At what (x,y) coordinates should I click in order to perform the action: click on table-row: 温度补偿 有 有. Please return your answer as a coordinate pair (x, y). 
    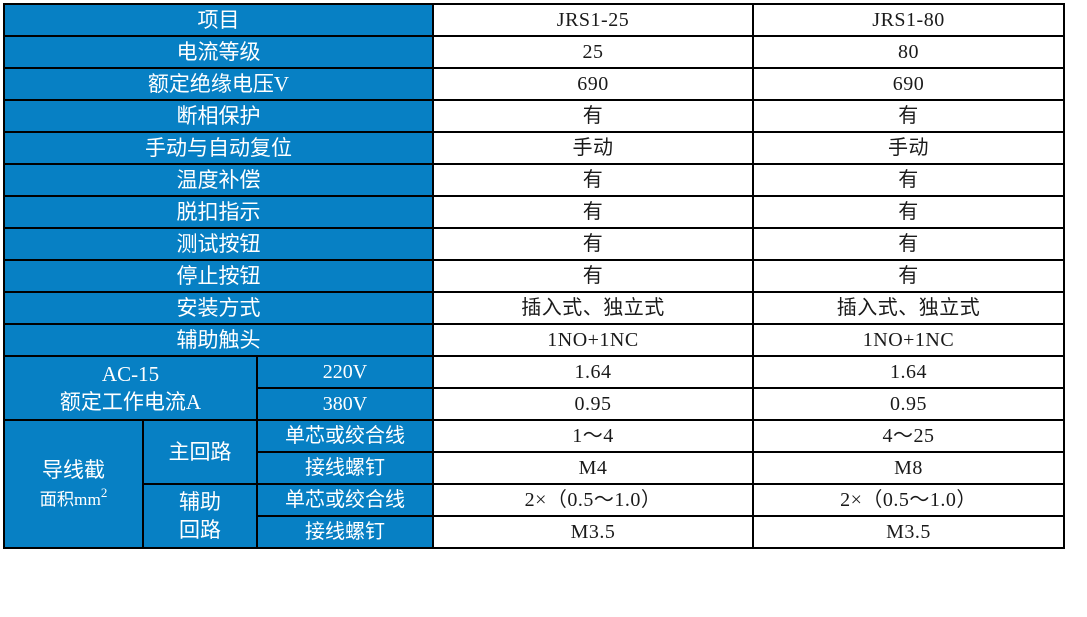
    Looking at the image, I should click on (534, 180).